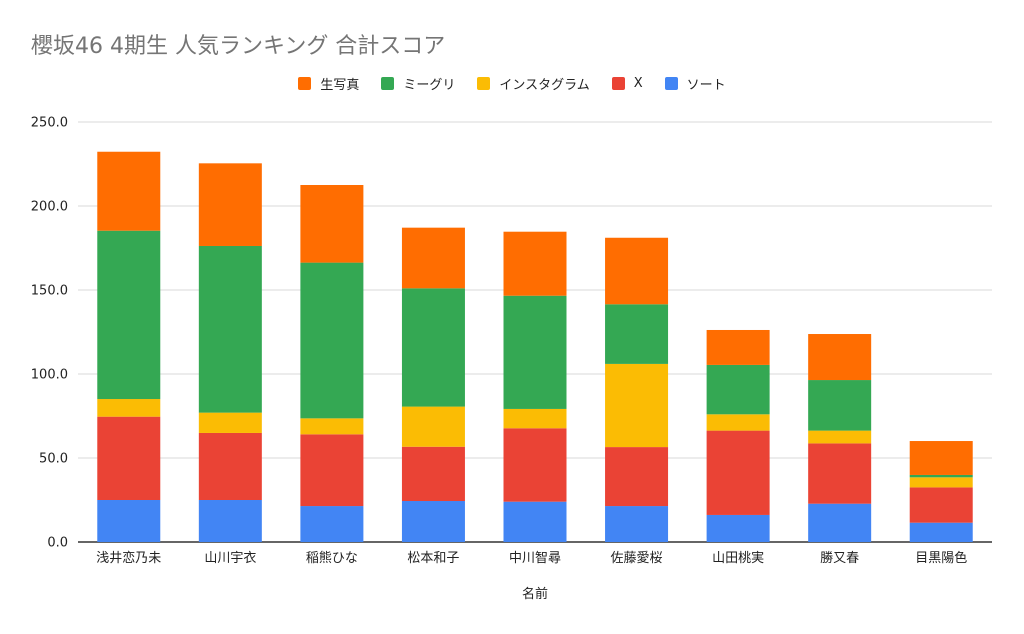  Describe the element at coordinates (340, 85) in the screenshot. I see `legend-label: 生写真` at that location.